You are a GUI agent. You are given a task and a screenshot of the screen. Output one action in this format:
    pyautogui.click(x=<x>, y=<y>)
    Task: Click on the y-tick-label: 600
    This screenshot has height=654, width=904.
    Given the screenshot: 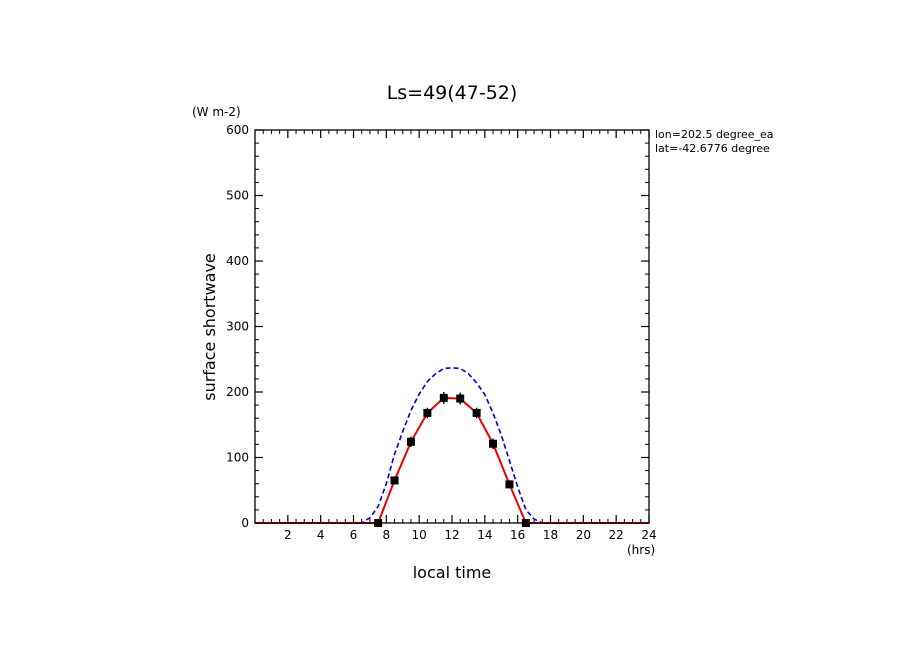 What is the action you would take?
    pyautogui.click(x=237, y=130)
    